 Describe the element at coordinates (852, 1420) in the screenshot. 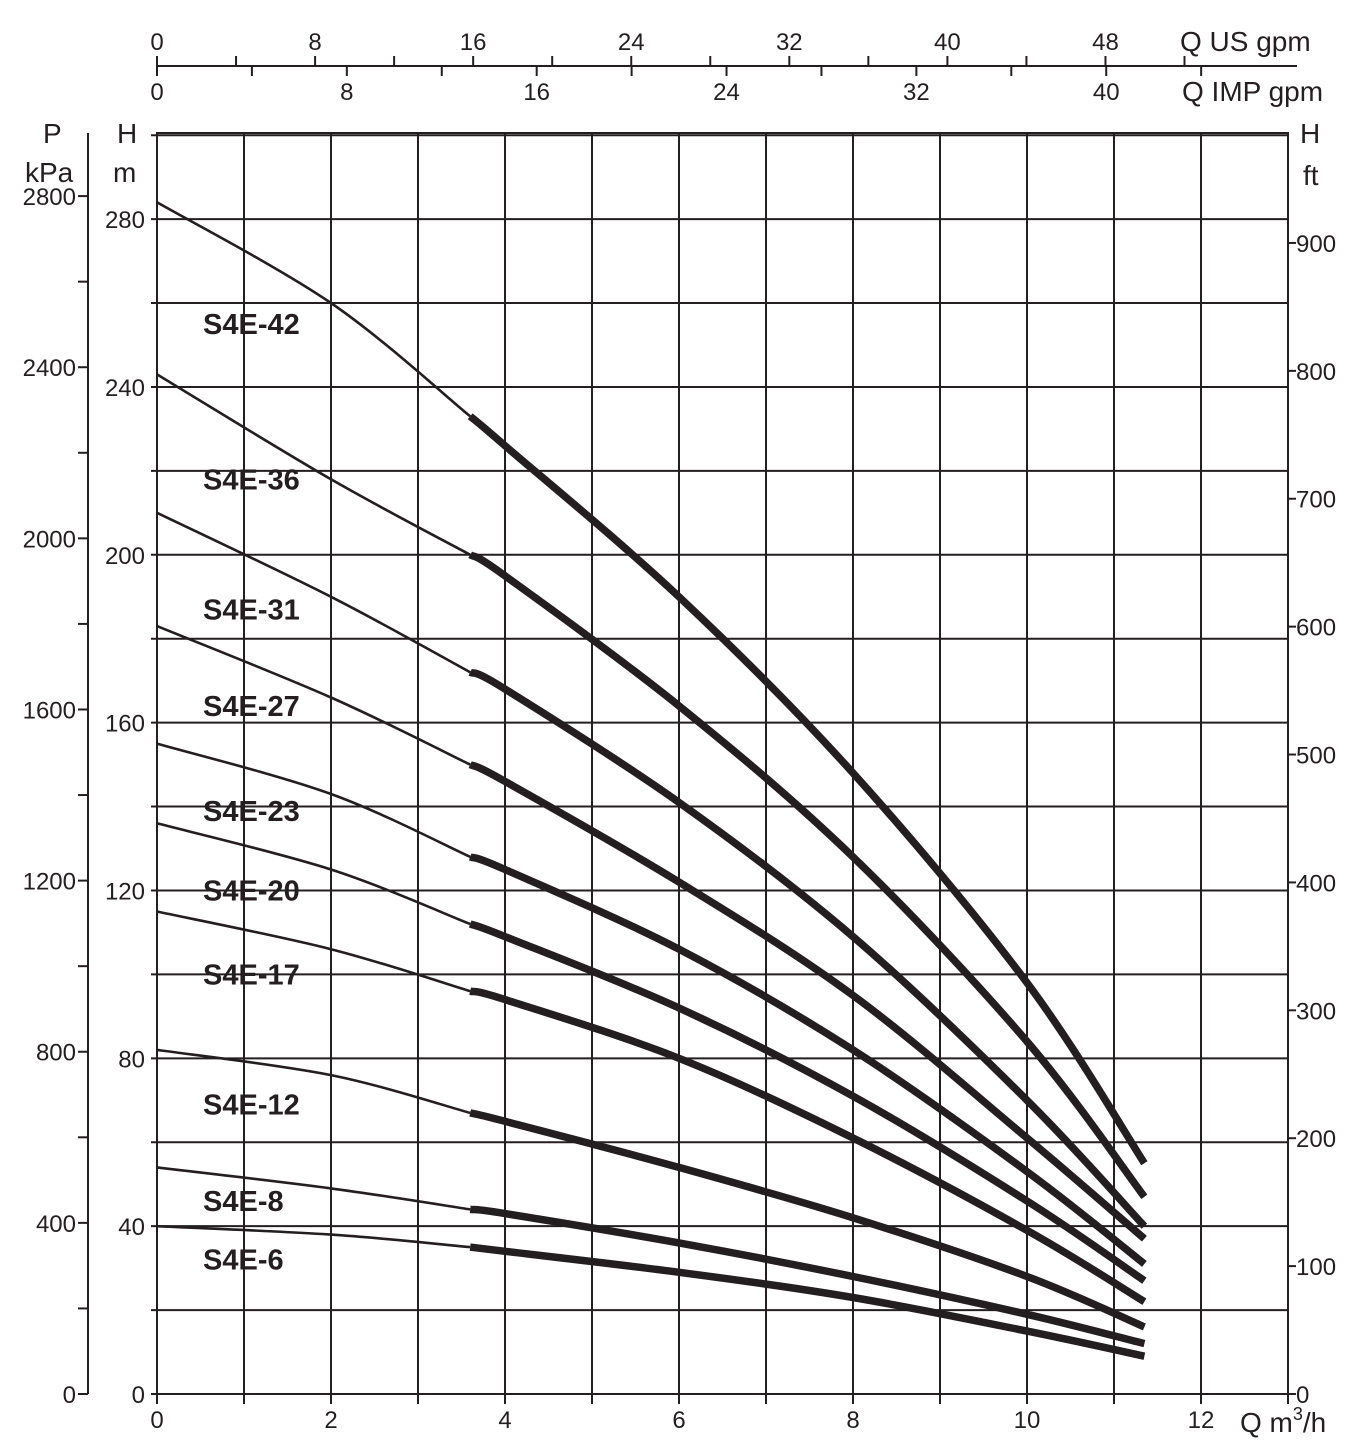

I see `x-tick-label: 8` at that location.